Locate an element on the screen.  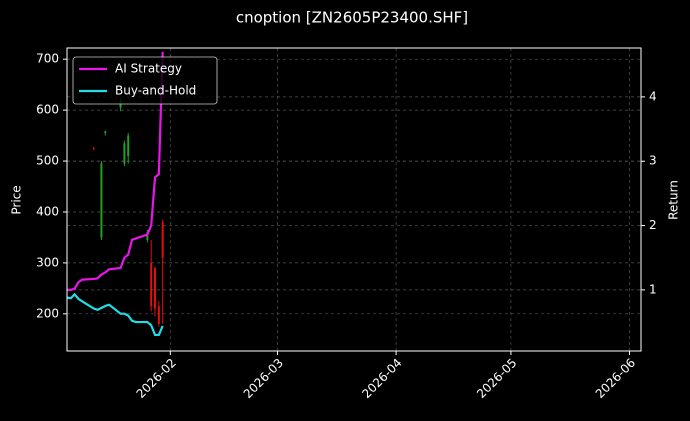
y2-tick-label: 1 is located at coordinates (653, 289).